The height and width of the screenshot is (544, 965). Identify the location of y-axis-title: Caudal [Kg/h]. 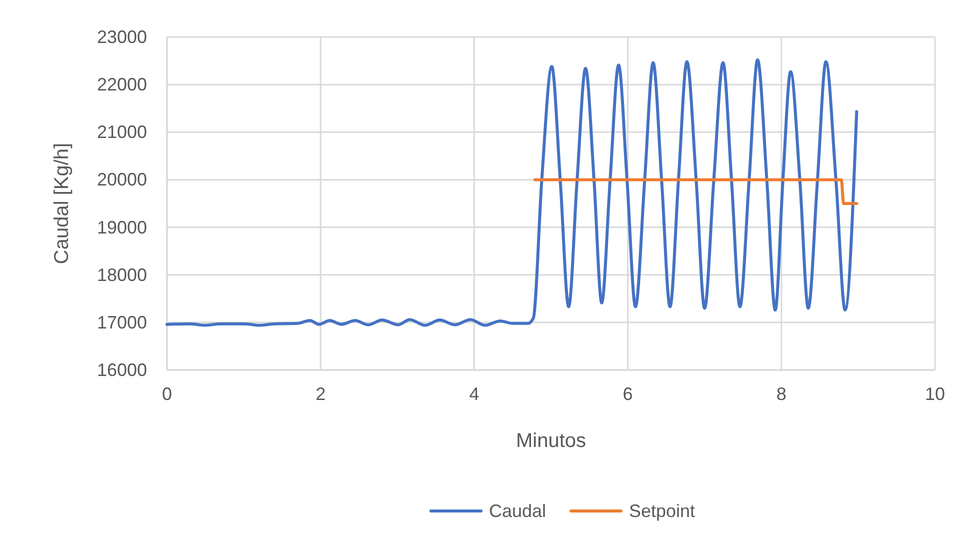
(62, 203).